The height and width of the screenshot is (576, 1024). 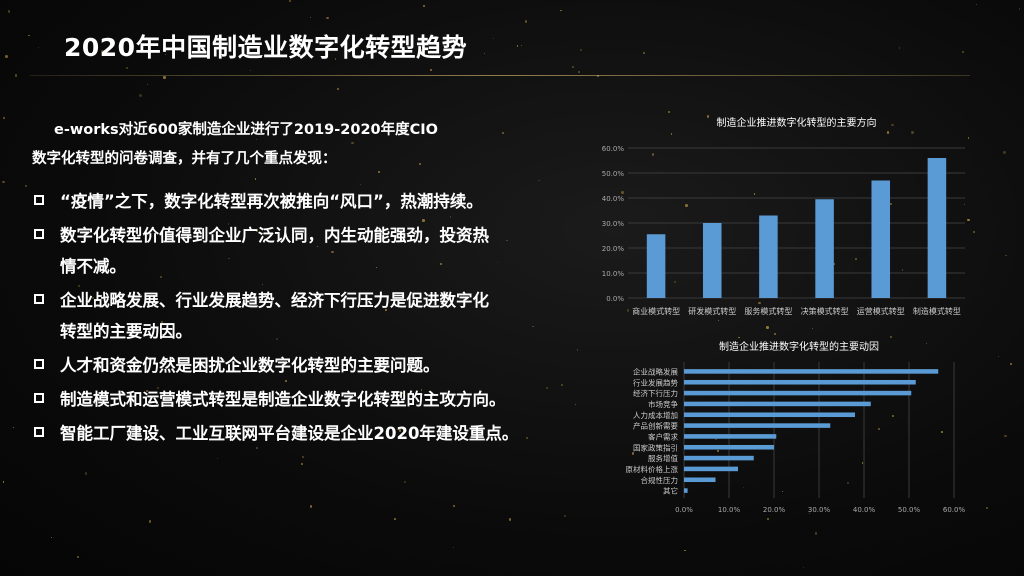 I want to click on finding-item: 智能工厂建设、工业互联网平台建设是企业2020年建设重点。, so click(x=312, y=433).